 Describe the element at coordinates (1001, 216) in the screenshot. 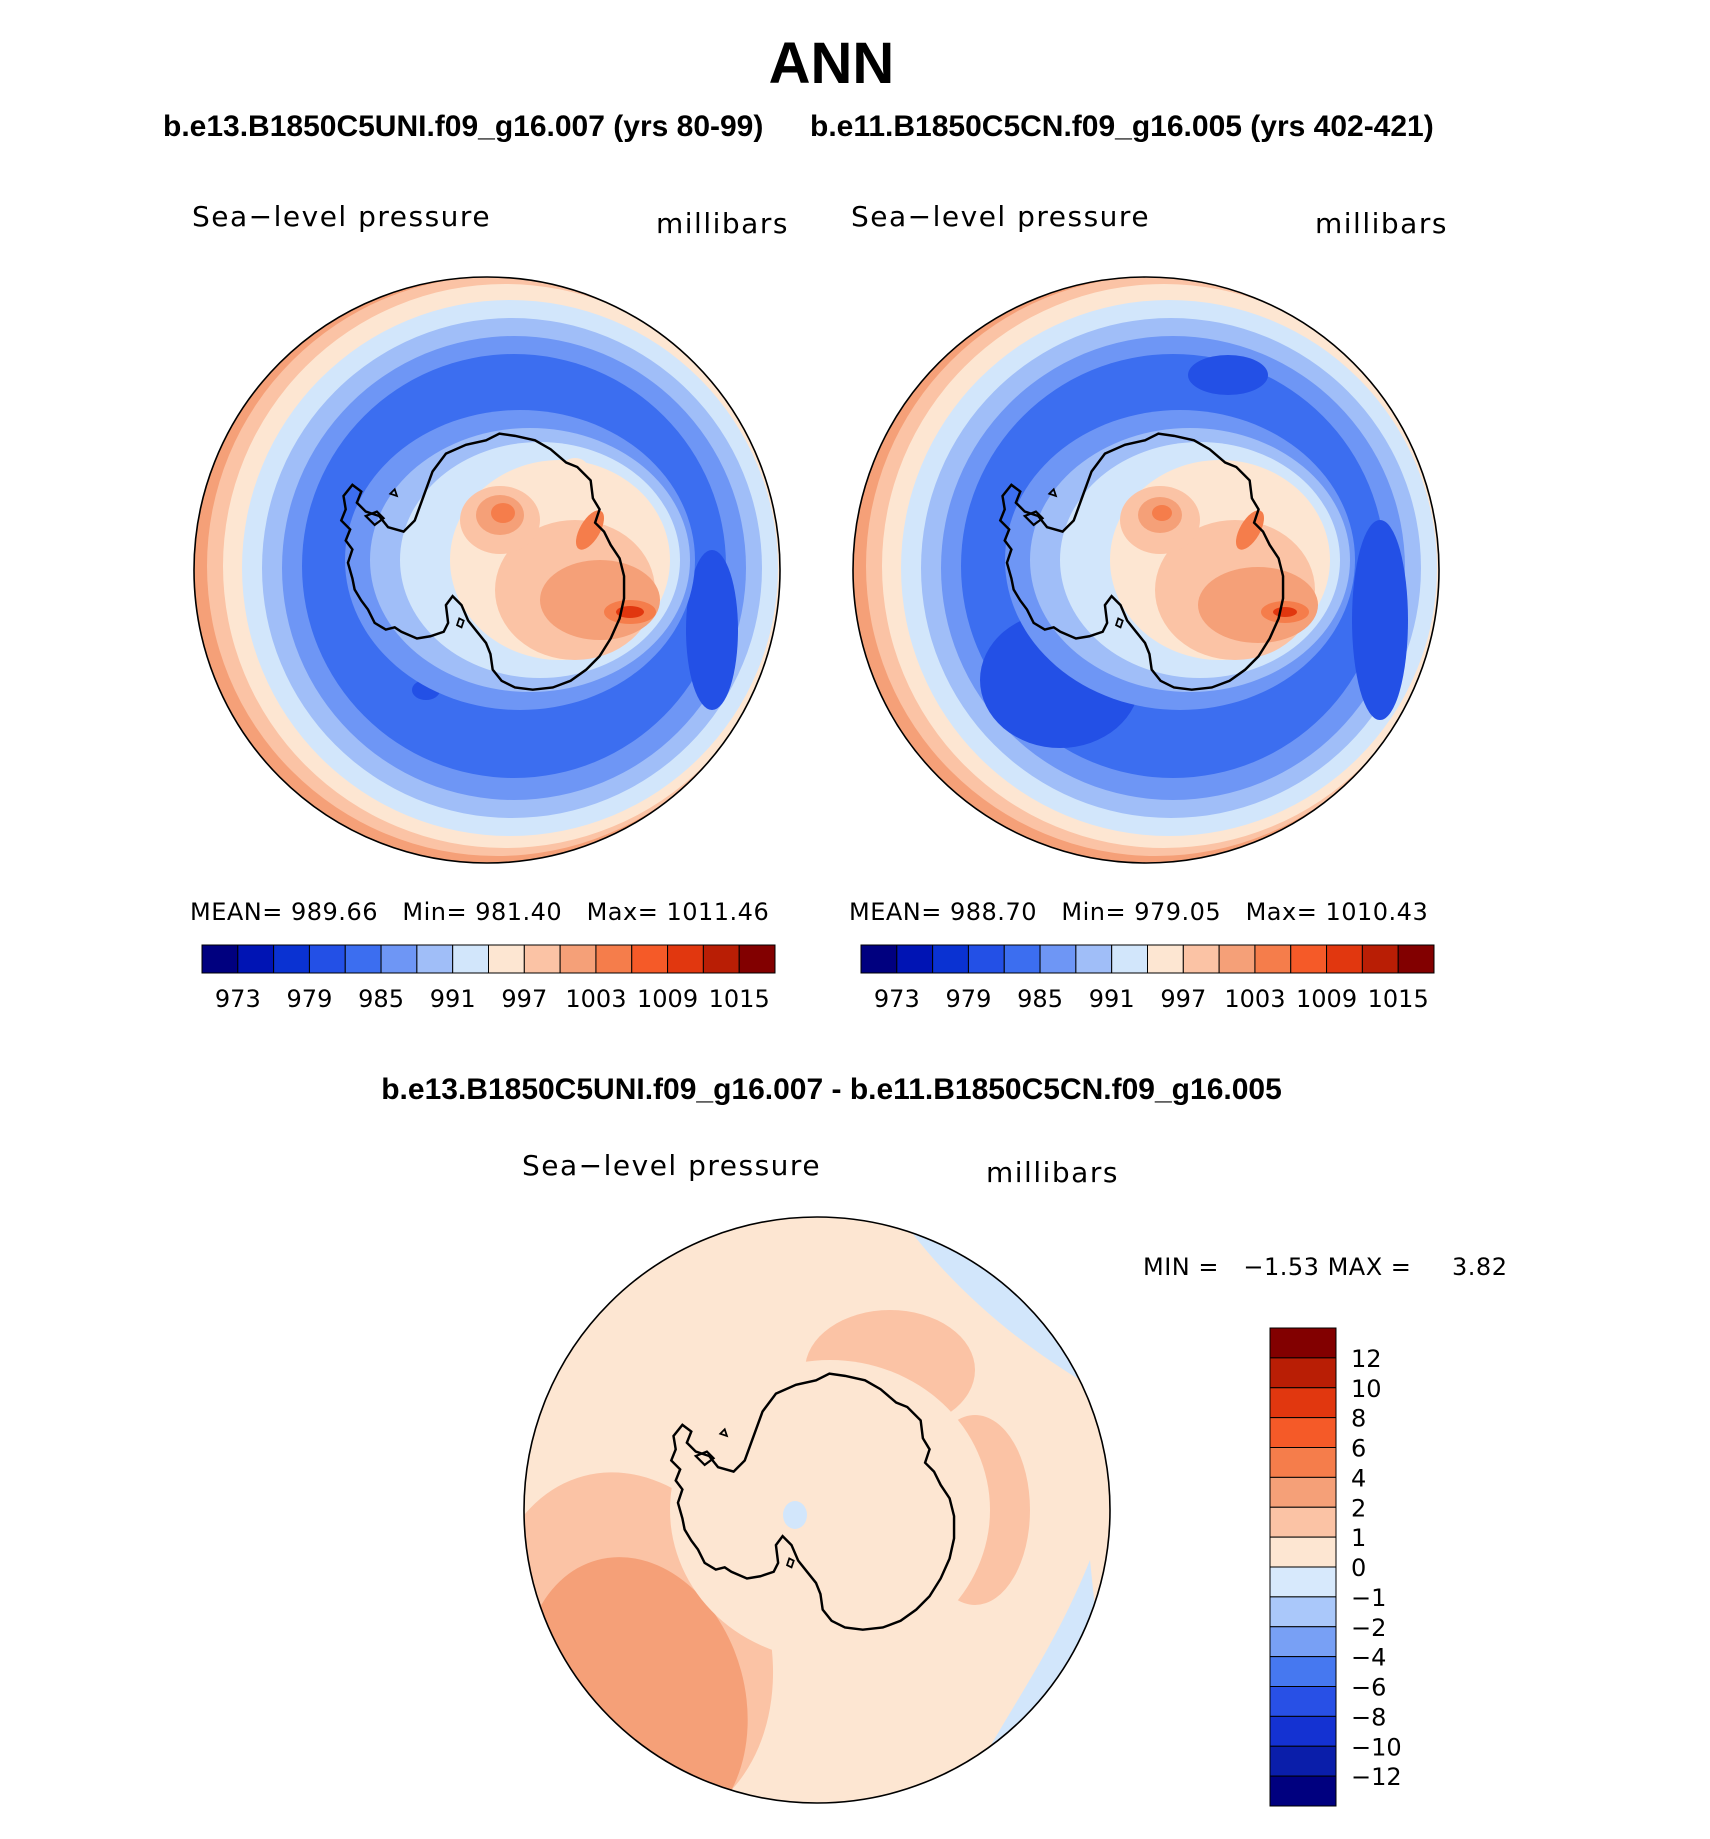

I see `variable-label-right: Sea−level pressure` at that location.